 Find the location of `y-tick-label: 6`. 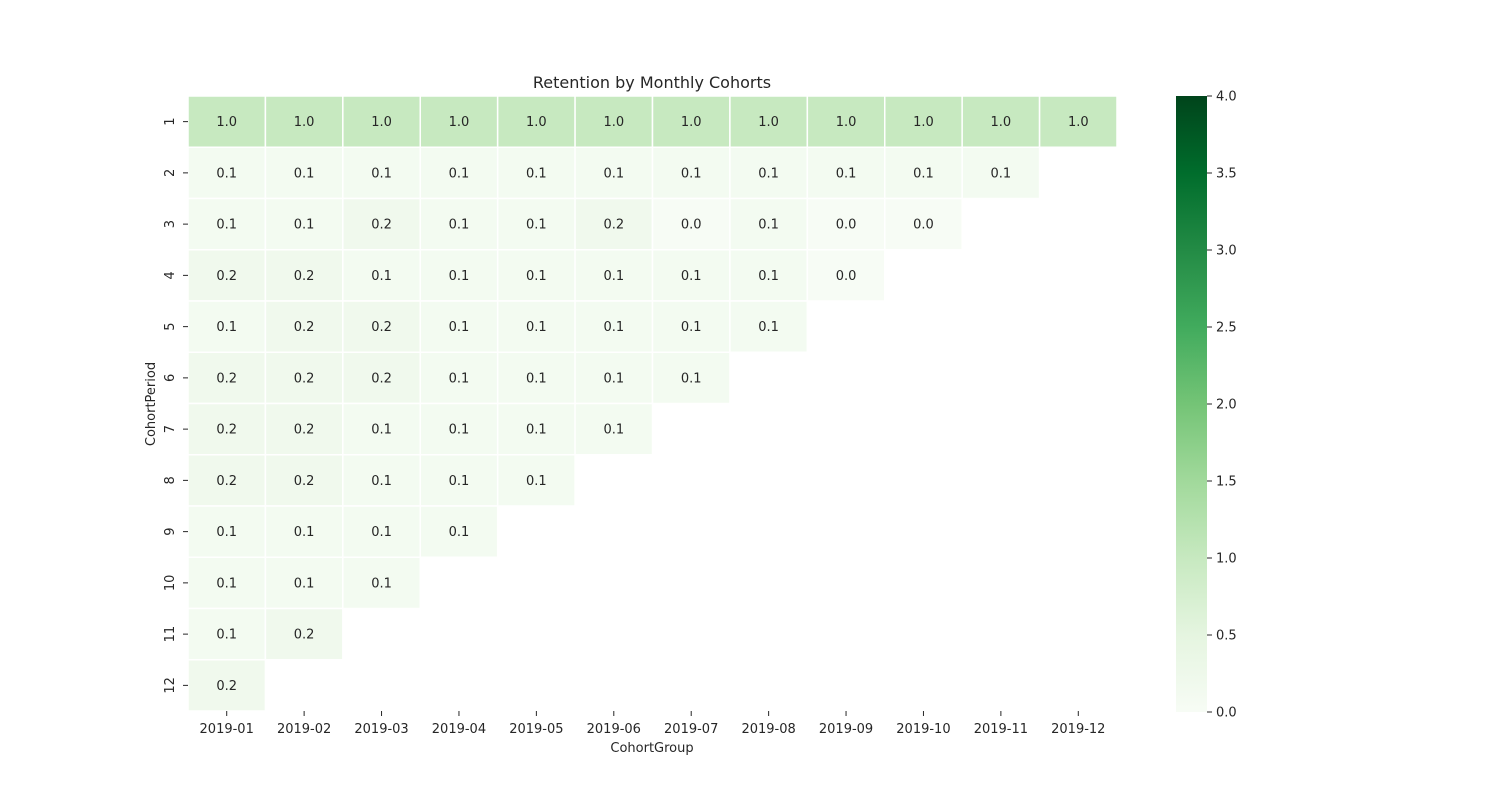

y-tick-label: 6 is located at coordinates (170, 378).